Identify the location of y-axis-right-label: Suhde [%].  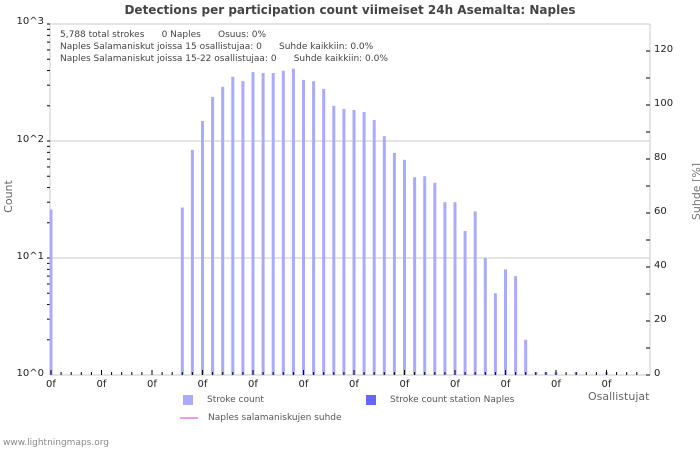
(695, 191).